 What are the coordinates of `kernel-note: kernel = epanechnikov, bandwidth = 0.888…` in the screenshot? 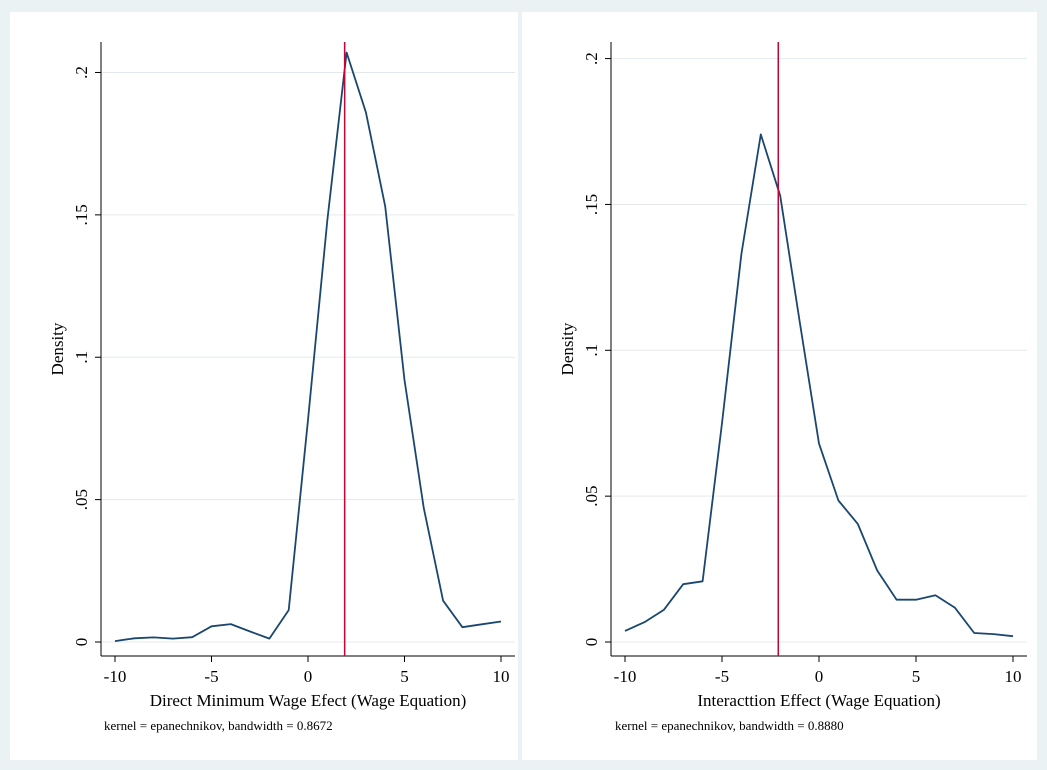 It's located at (729, 725).